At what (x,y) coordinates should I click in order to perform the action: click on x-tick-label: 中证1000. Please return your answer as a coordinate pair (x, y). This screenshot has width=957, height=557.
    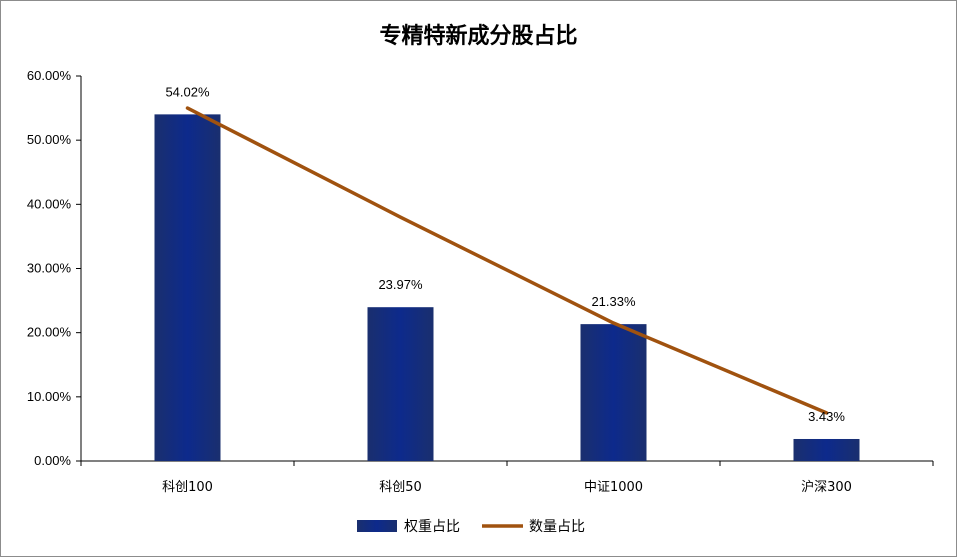
    Looking at the image, I should click on (613, 487).